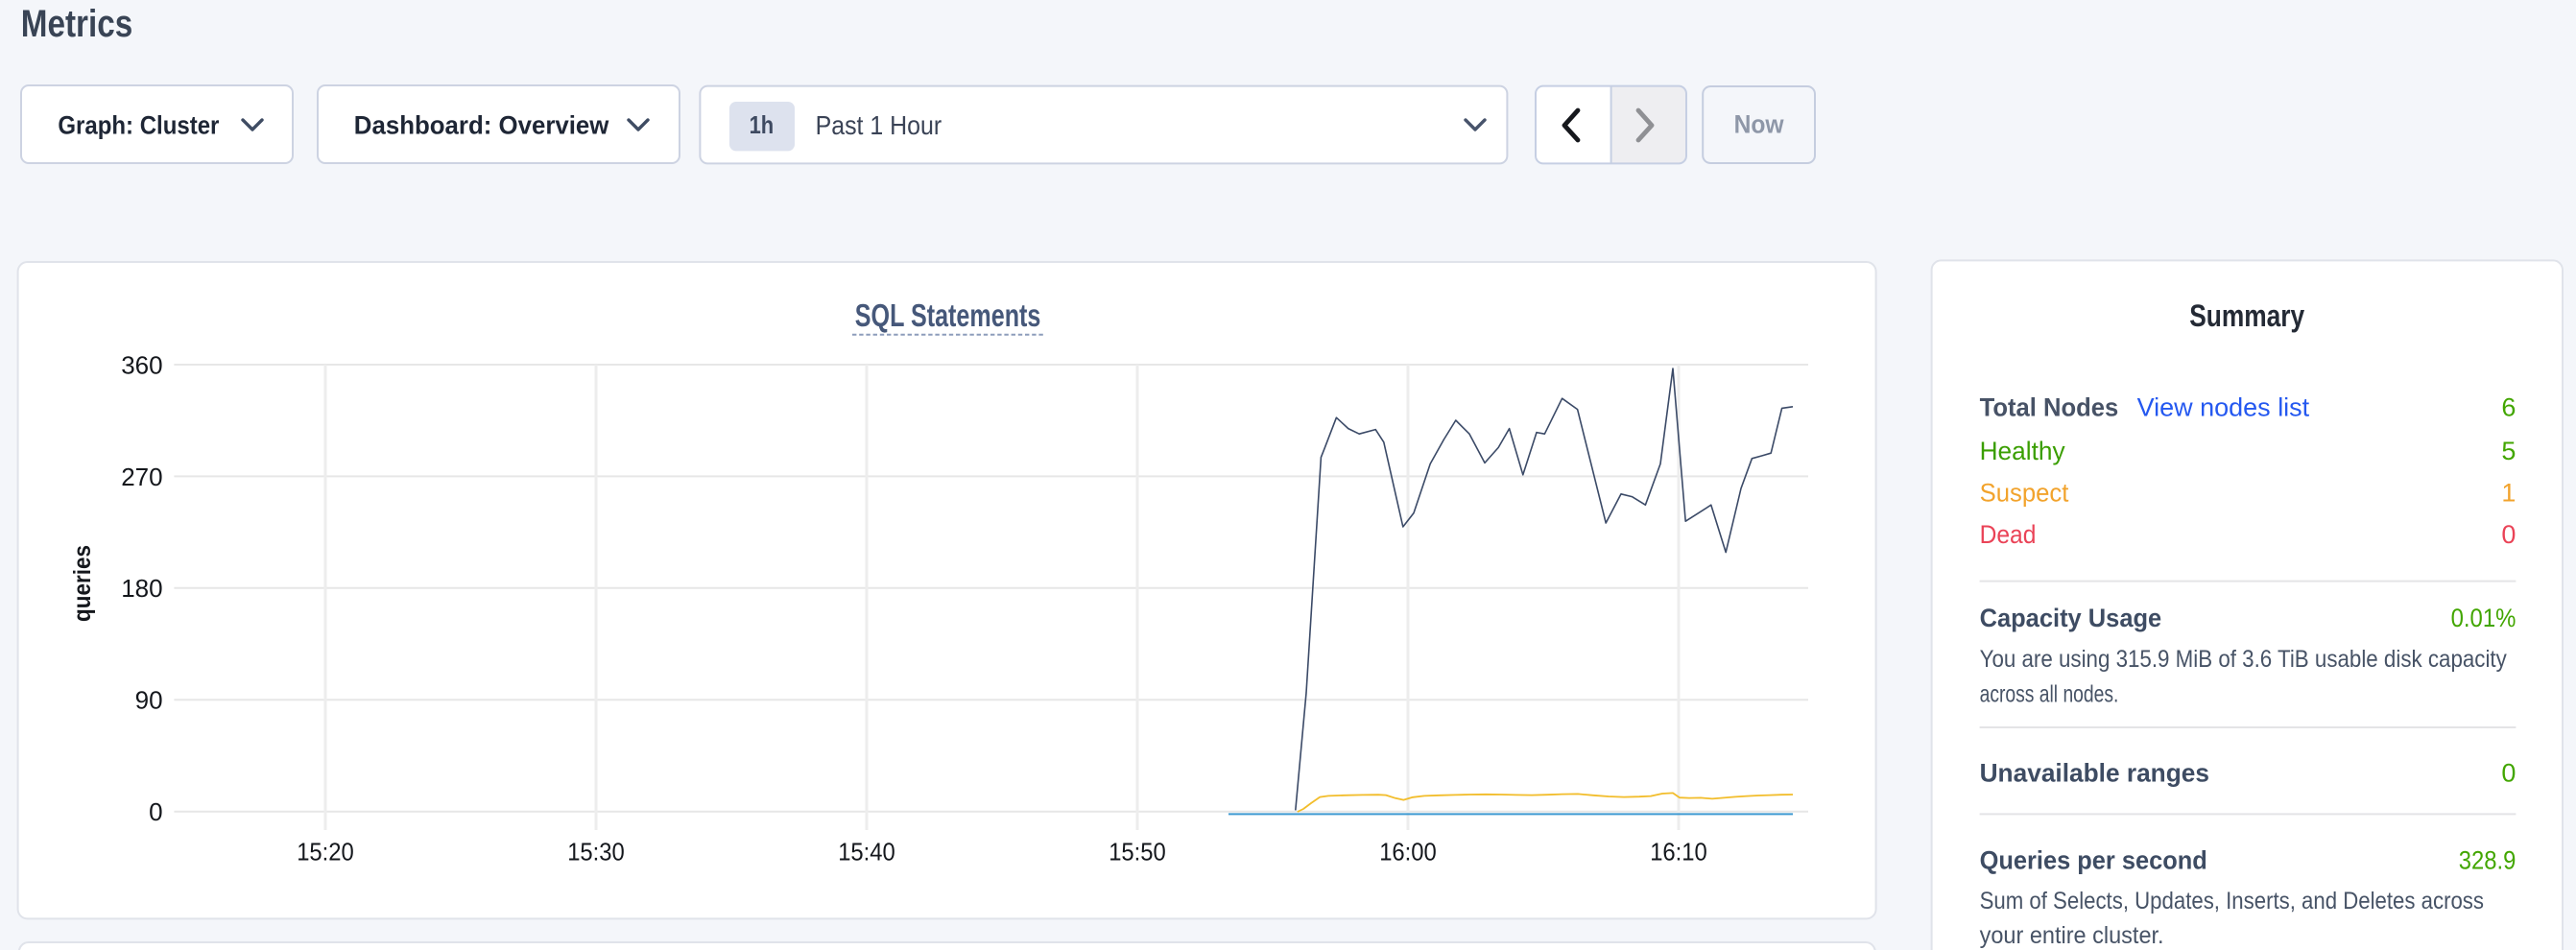 This screenshot has height=950, width=2576. What do you see at coordinates (149, 700) in the screenshot?
I see `svg-text: 90` at bounding box center [149, 700].